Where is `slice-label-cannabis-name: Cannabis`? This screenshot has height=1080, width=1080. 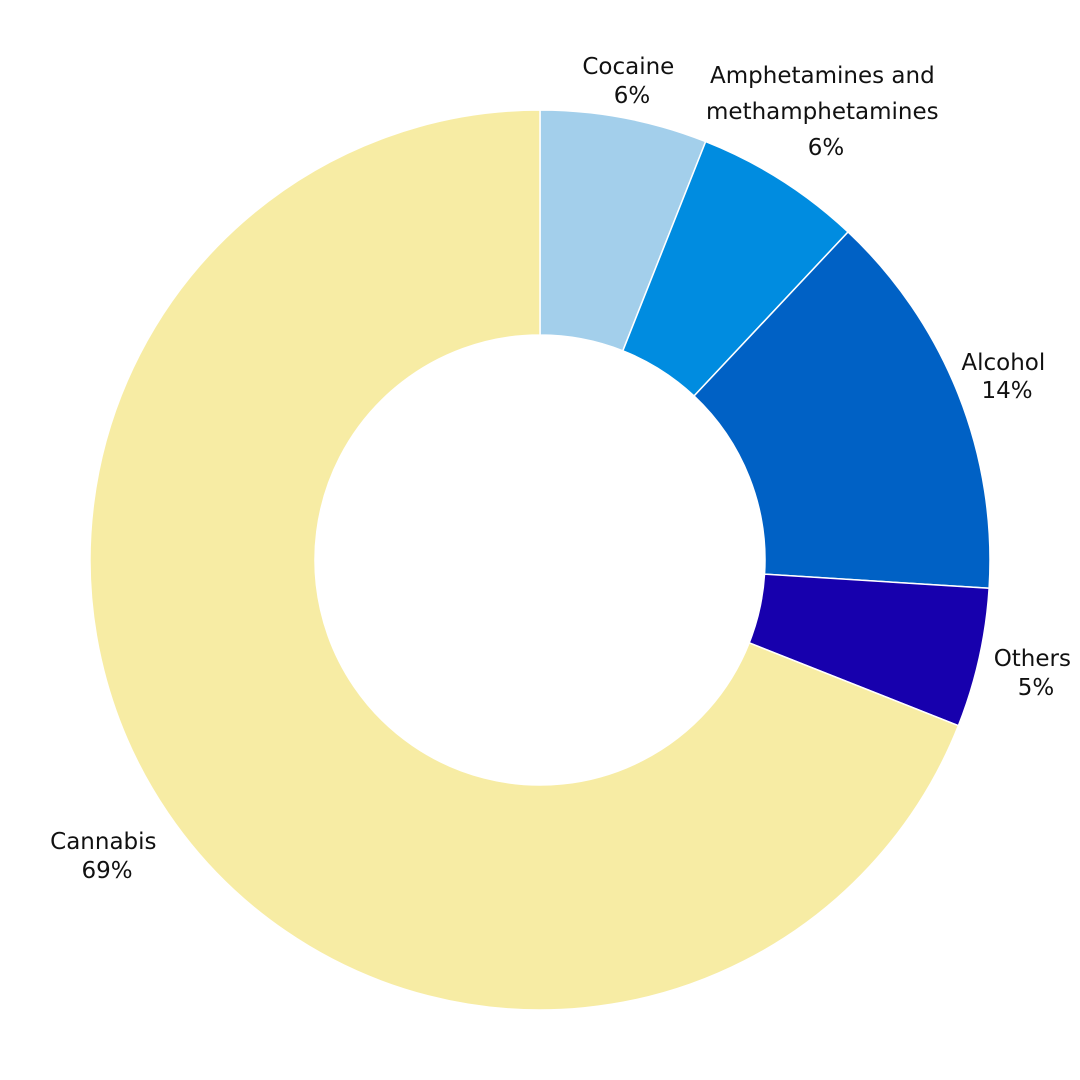
slice-label-cannabis-name: Cannabis is located at coordinates (103, 842).